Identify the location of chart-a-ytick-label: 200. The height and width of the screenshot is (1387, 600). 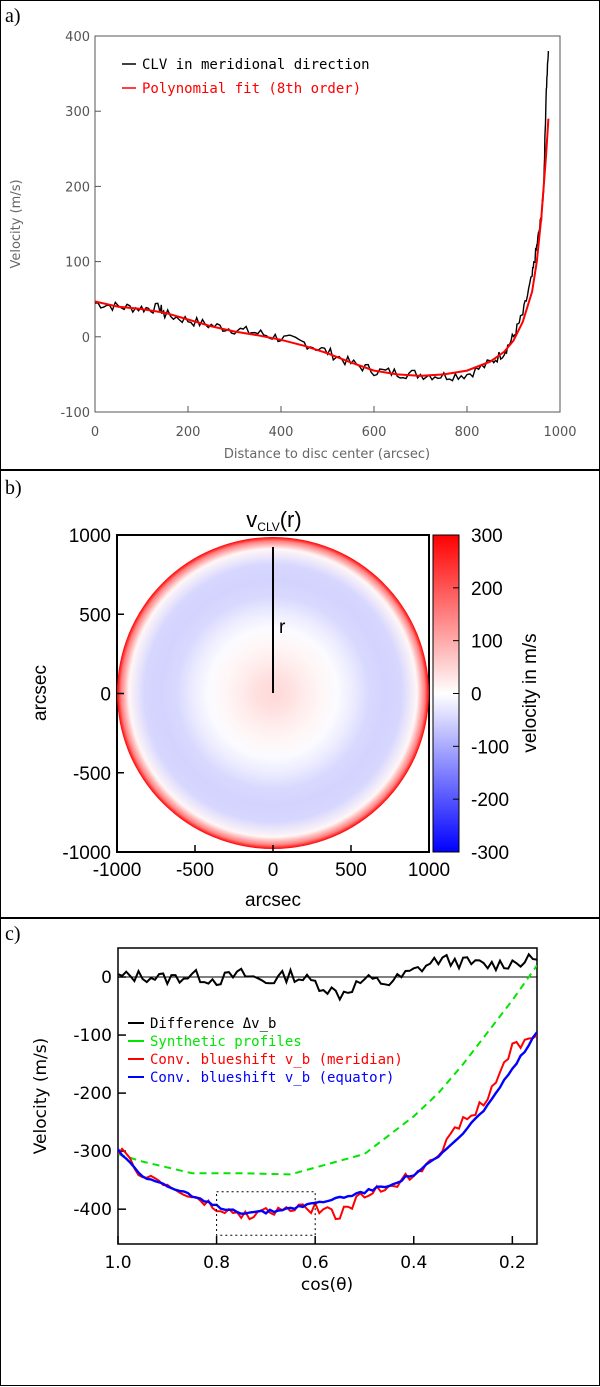
(77, 187).